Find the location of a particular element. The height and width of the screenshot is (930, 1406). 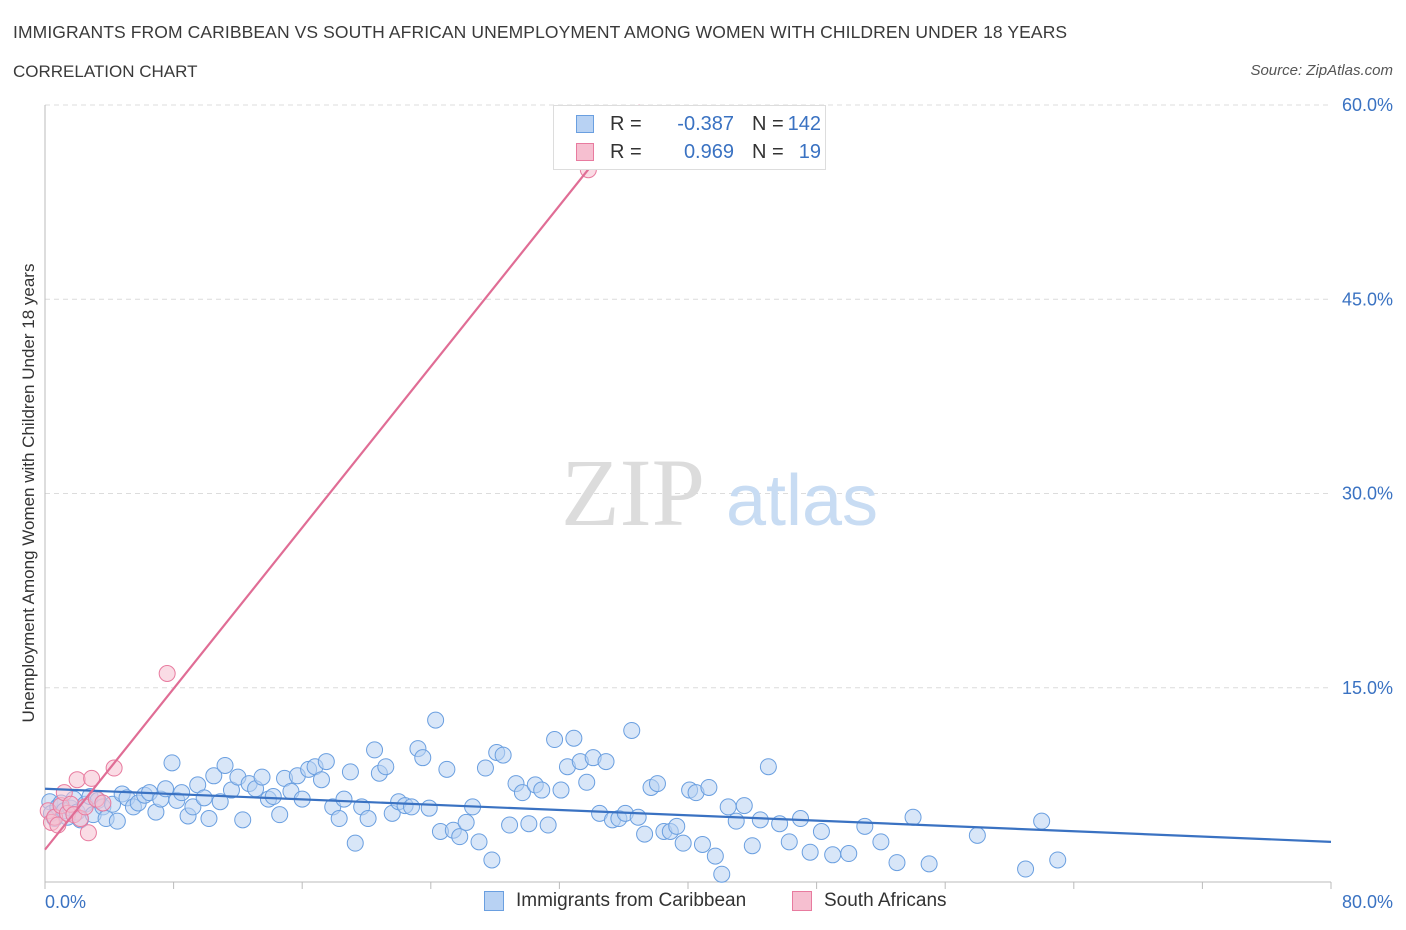

y-tick-labels: 15.0% 30.0% 45.0% 60.0% is located at coordinates (1367, 396).